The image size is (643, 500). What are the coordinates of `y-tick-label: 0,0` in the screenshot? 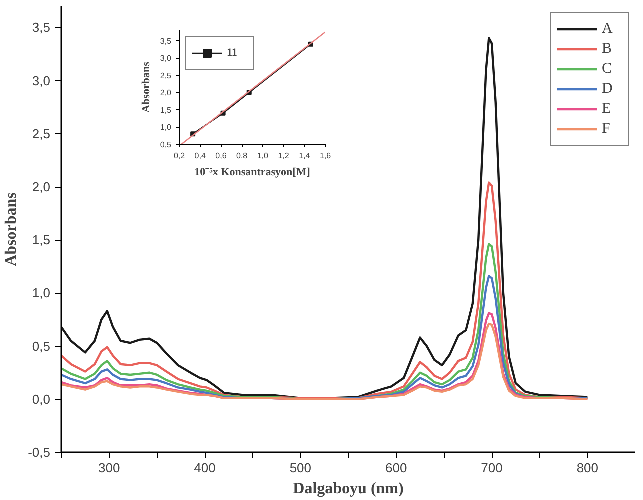 It's located at (41, 399).